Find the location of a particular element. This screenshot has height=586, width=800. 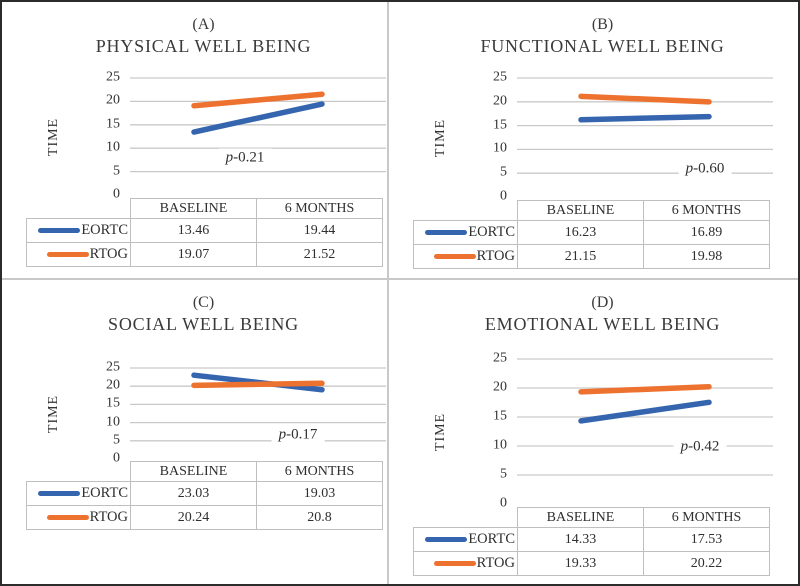

table-row-eortc: EORTC 23.03 19.03 is located at coordinates (204, 493).